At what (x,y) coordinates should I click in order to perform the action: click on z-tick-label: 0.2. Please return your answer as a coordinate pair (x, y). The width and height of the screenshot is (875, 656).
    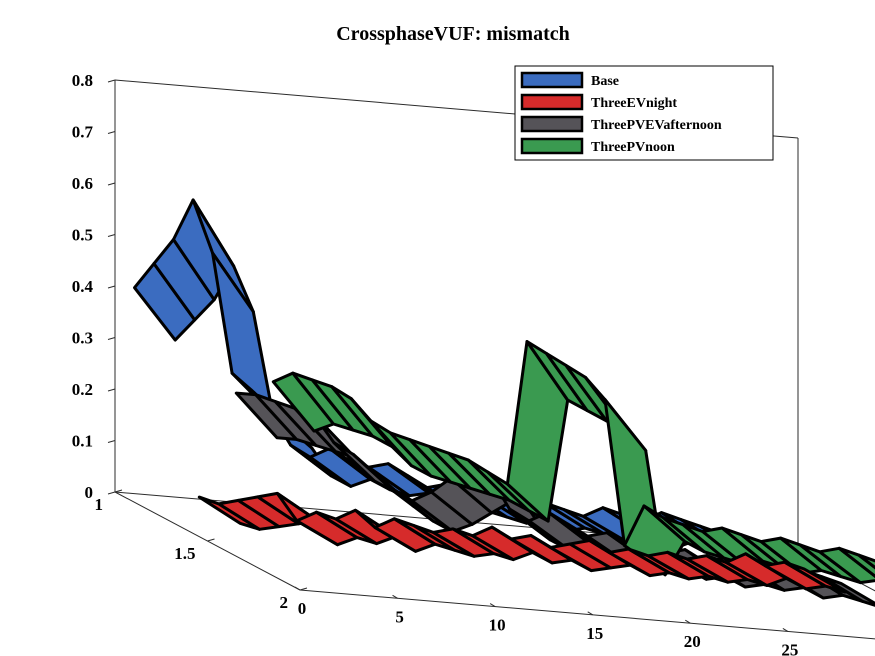
    Looking at the image, I should click on (82, 389).